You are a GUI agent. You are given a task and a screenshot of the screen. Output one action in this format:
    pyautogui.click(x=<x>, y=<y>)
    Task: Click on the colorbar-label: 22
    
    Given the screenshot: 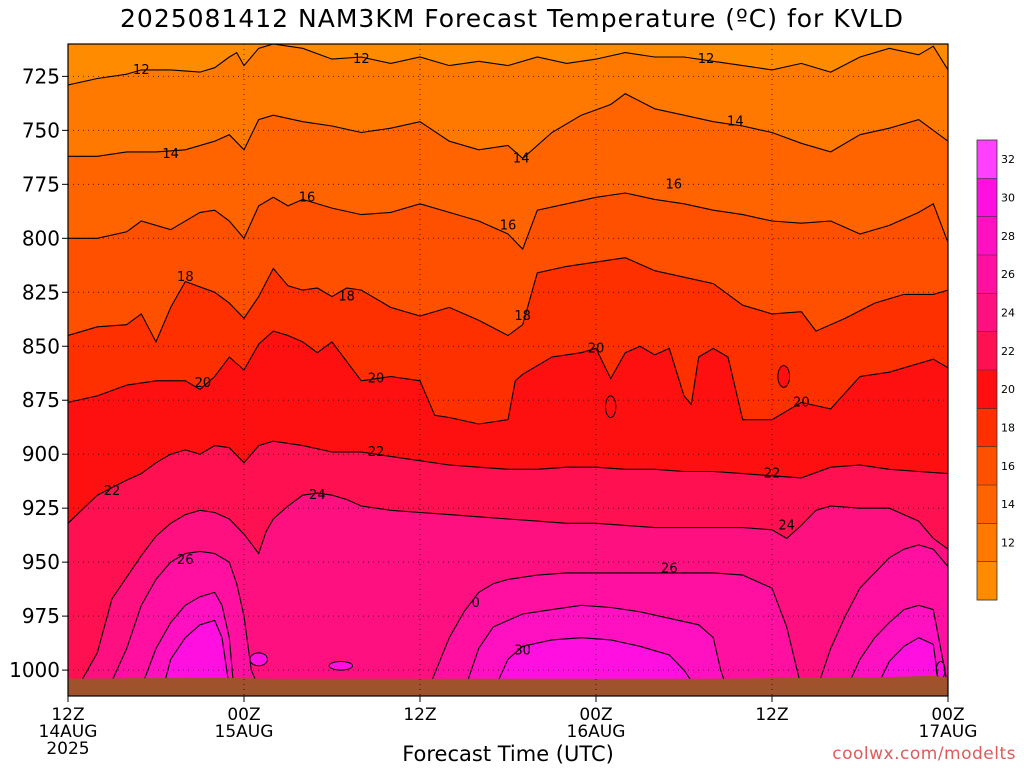 What is the action you would take?
    pyautogui.click(x=1008, y=351)
    